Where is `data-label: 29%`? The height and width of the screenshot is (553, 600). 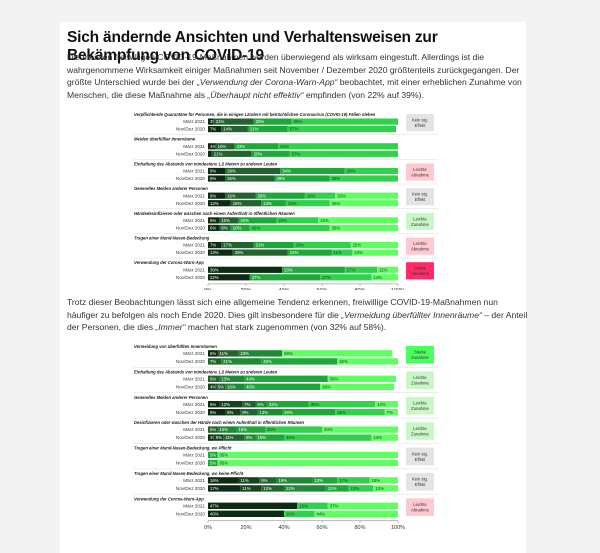 data-label: 29% is located at coordinates (239, 252).